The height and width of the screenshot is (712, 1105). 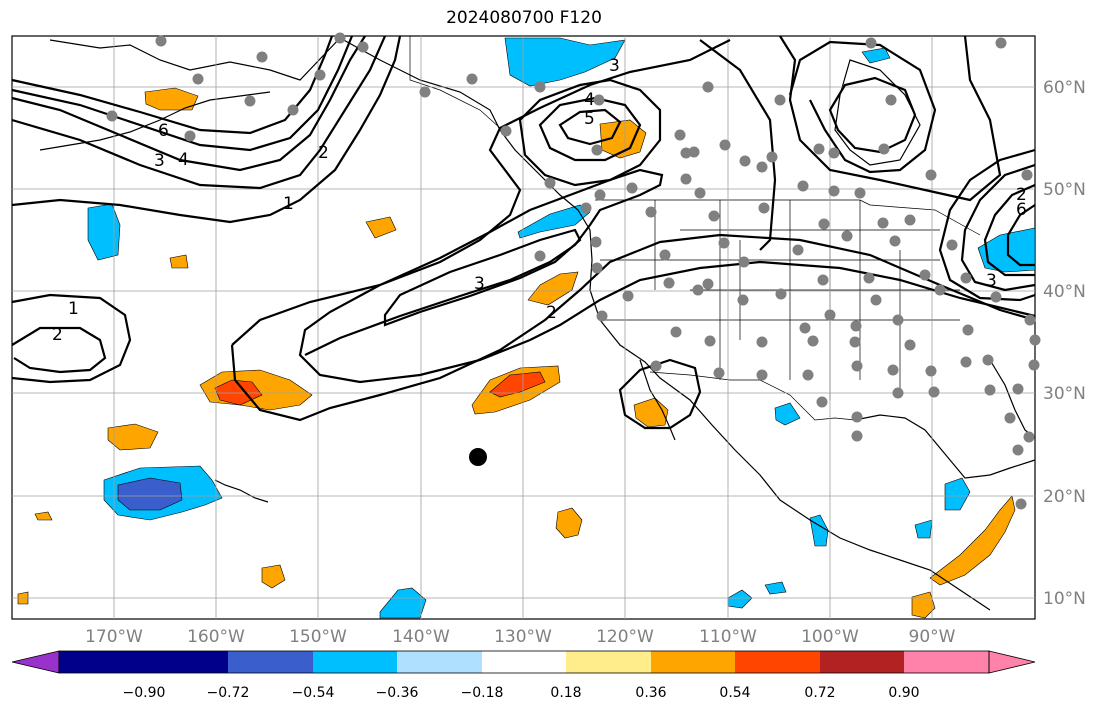 What do you see at coordinates (172, 85) in the screenshot?
I see `contour-6-north` at bounding box center [172, 85].